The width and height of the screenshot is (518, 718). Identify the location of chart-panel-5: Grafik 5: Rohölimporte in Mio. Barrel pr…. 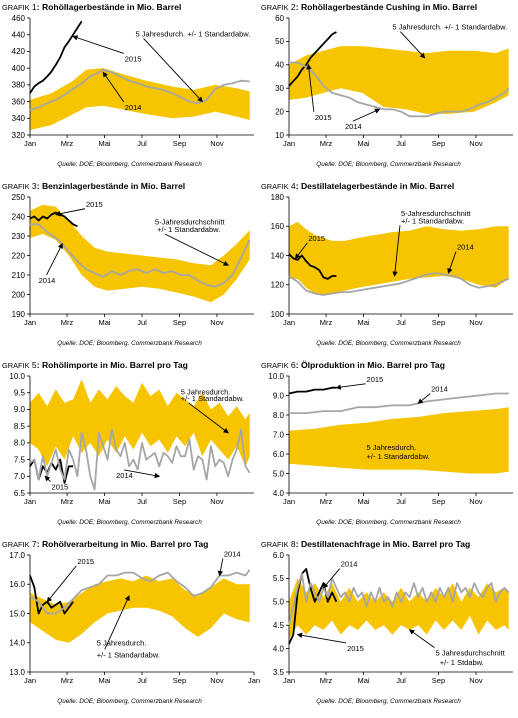
(129, 447).